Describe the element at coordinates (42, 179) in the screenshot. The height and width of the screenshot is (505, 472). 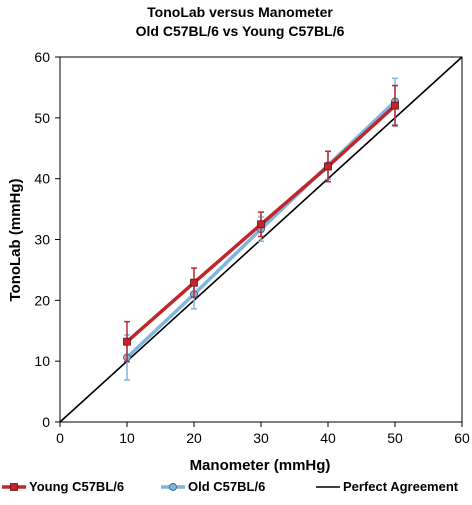
I see `y-tick-label: 40` at that location.